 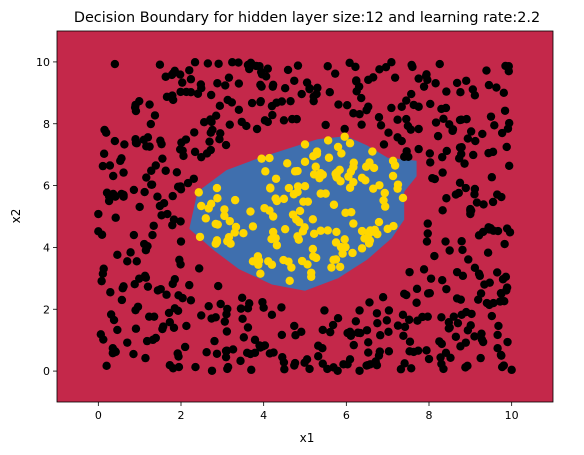 What do you see at coordinates (512, 415) in the screenshot?
I see `x-tick-label: 10` at bounding box center [512, 415].